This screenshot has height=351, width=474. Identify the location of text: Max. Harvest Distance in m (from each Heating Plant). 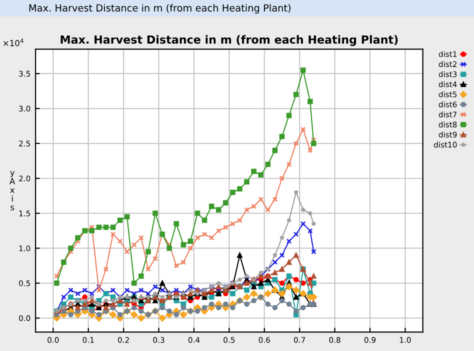
(159, 9).